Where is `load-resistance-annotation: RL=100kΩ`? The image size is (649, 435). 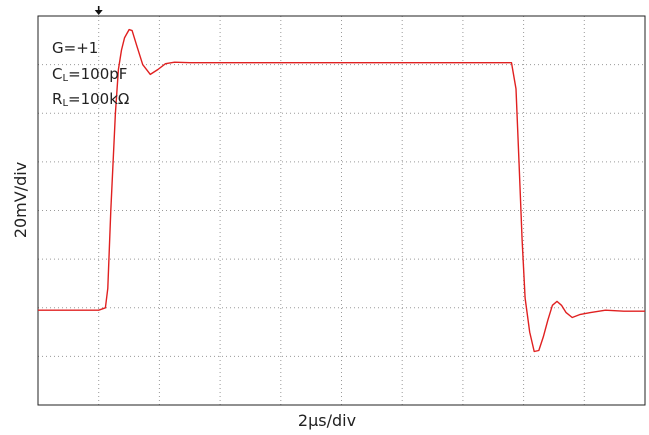 load-resistance-annotation: RL=100kΩ is located at coordinates (90, 99).